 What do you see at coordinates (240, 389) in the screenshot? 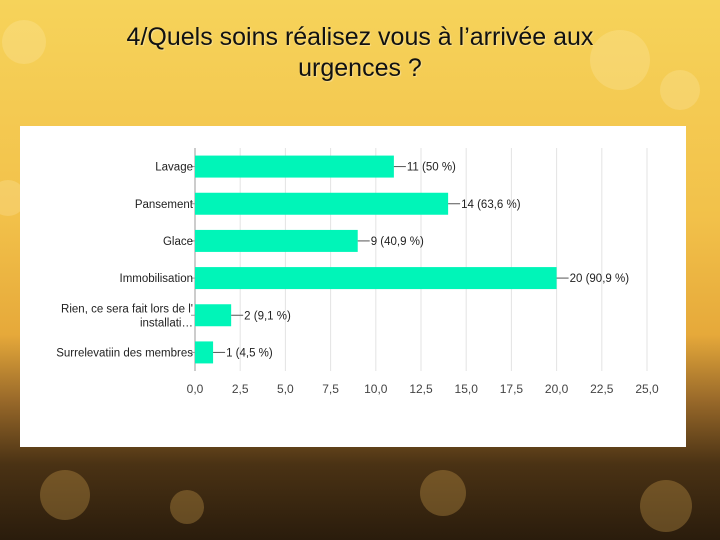
I see `x-tick-label: 2,5` at bounding box center [240, 389].